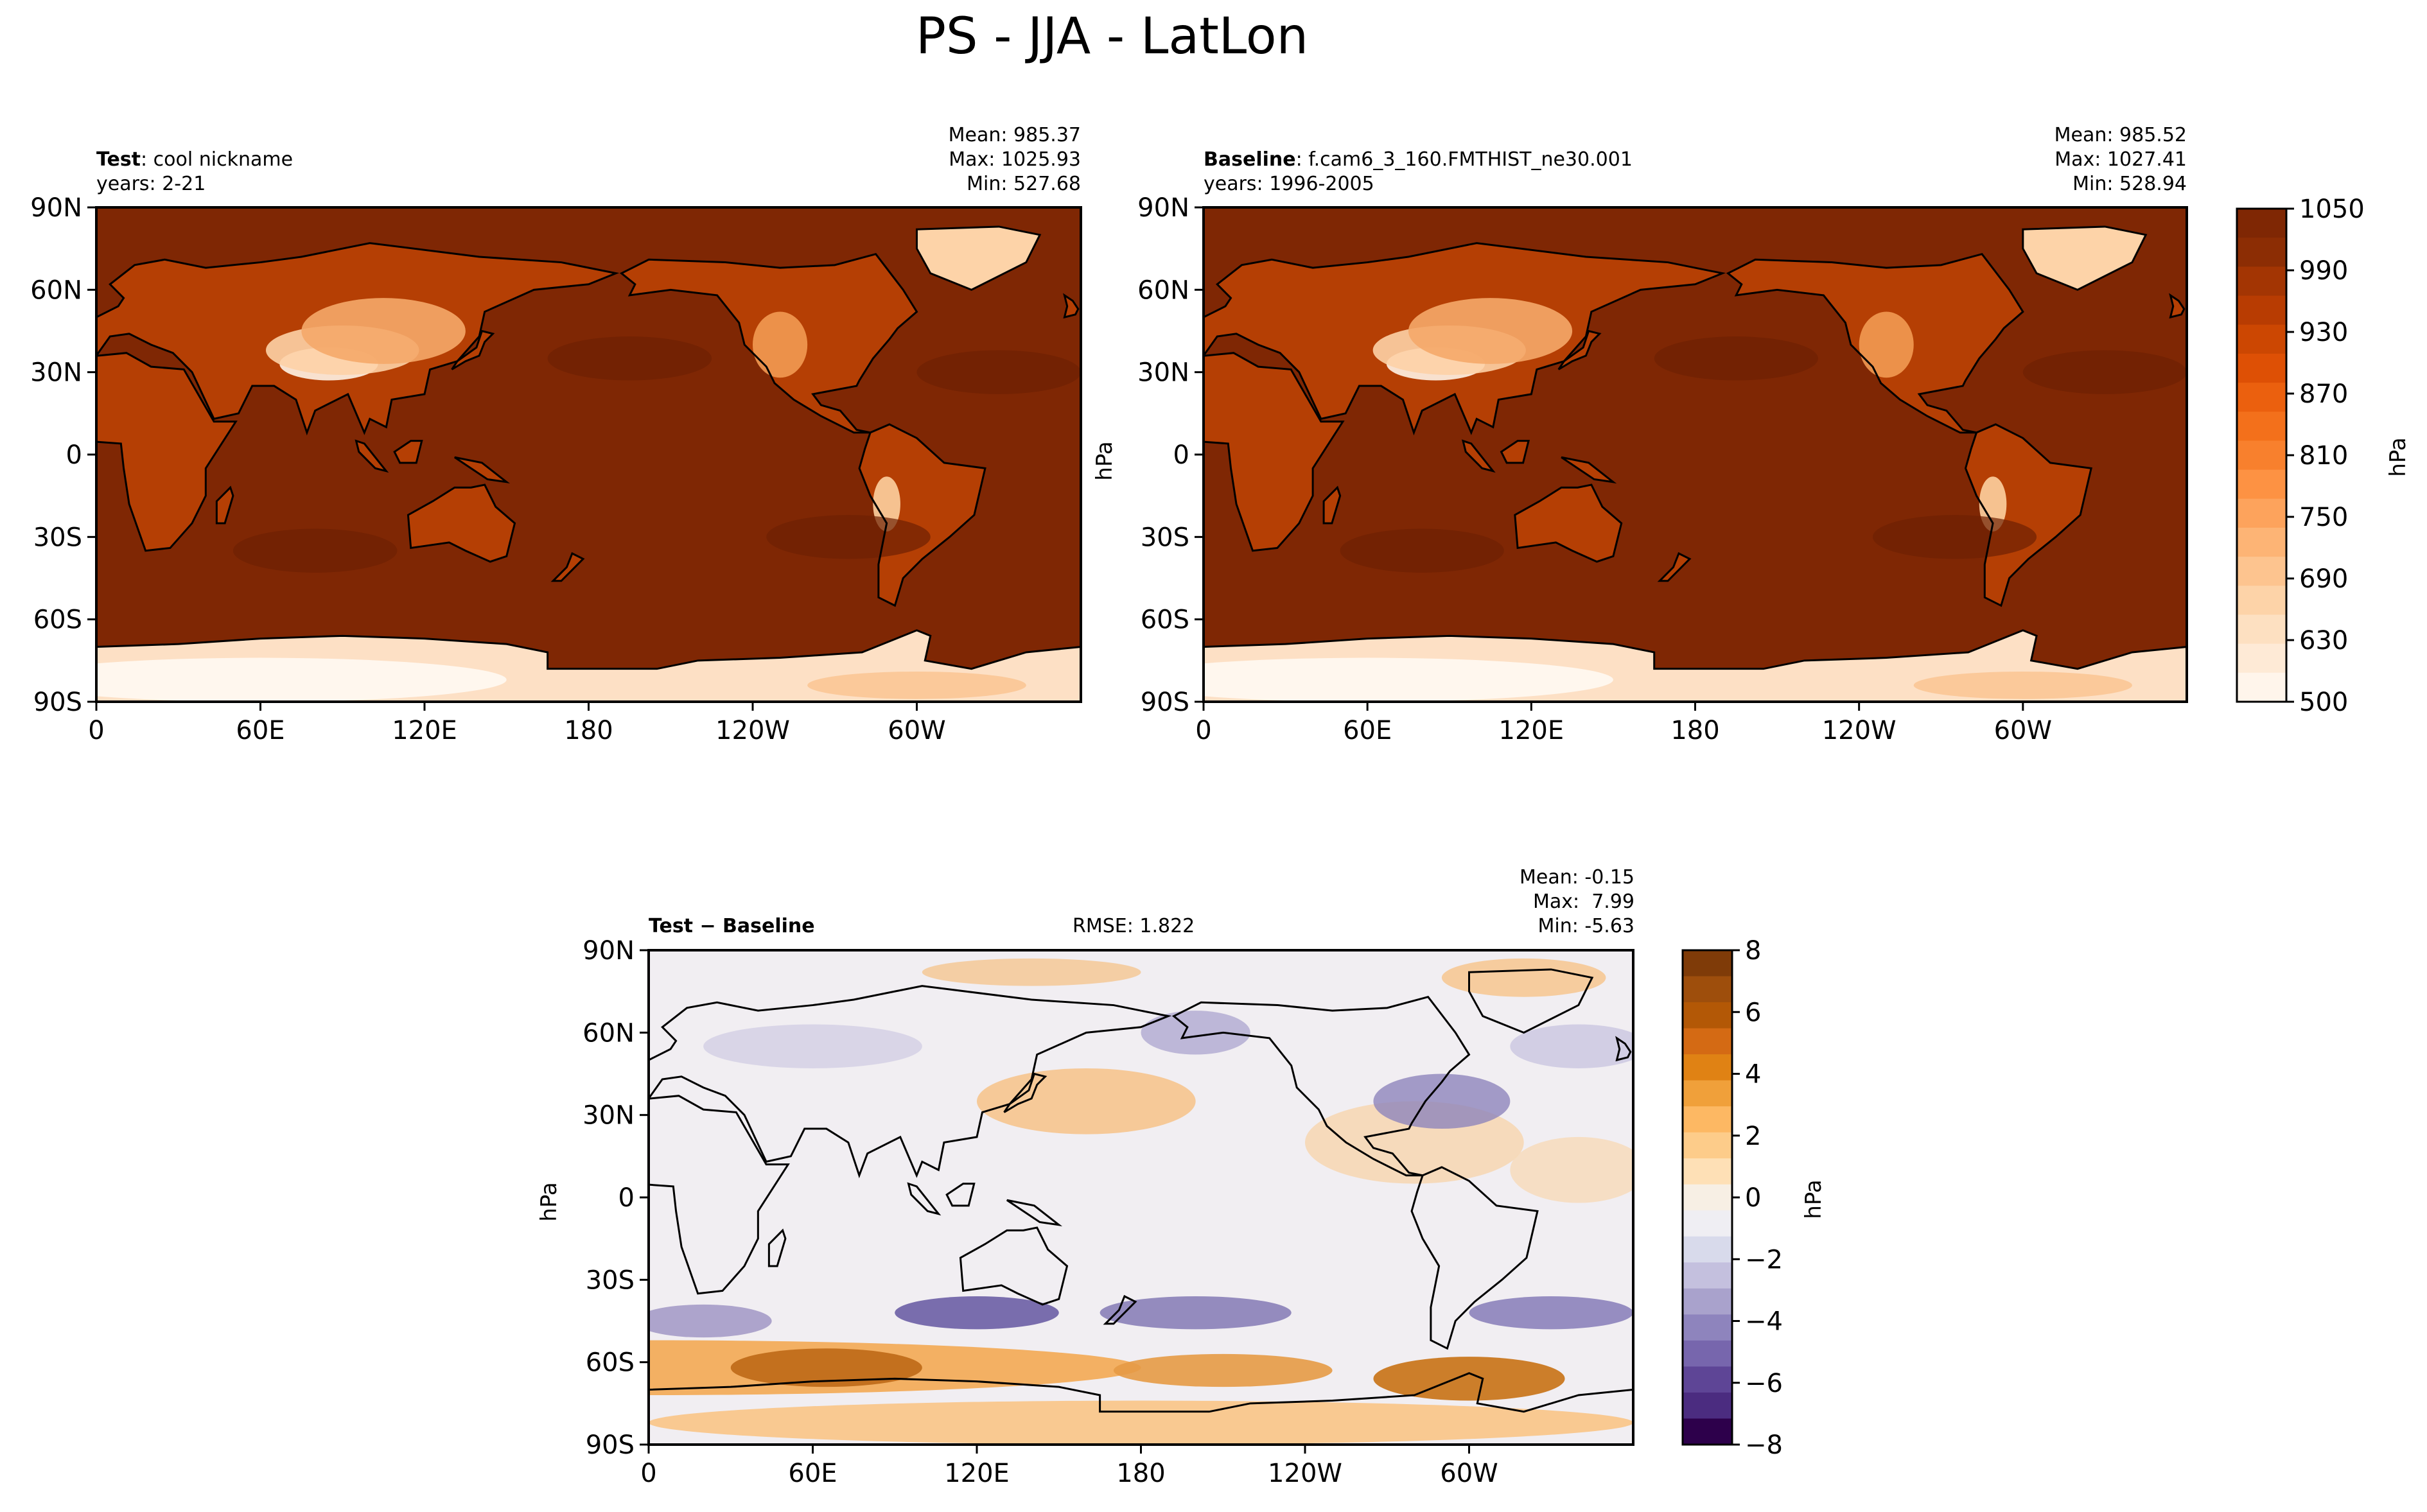 The image size is (2427, 1512). I want to click on baseline-land-greenland, so click(2084, 258).